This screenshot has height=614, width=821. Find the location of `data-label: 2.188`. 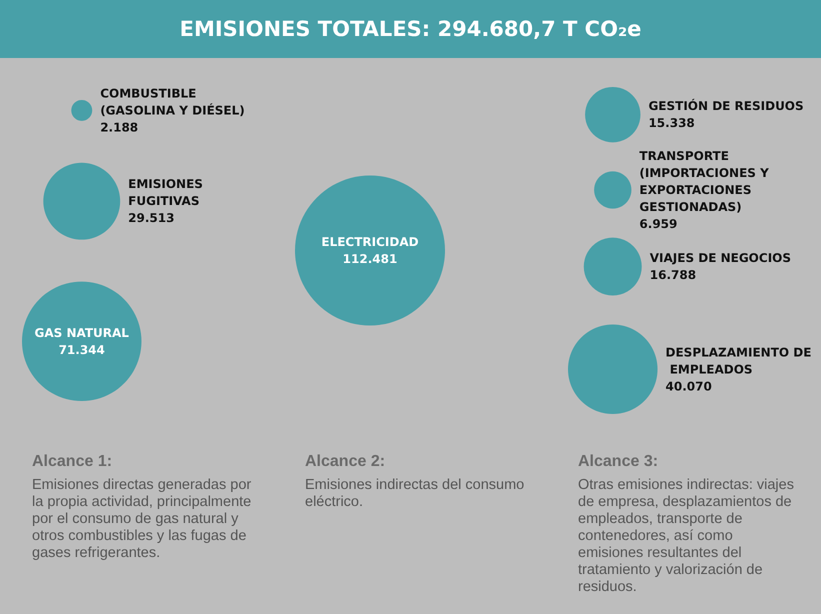

data-label: 2.188 is located at coordinates (119, 127).